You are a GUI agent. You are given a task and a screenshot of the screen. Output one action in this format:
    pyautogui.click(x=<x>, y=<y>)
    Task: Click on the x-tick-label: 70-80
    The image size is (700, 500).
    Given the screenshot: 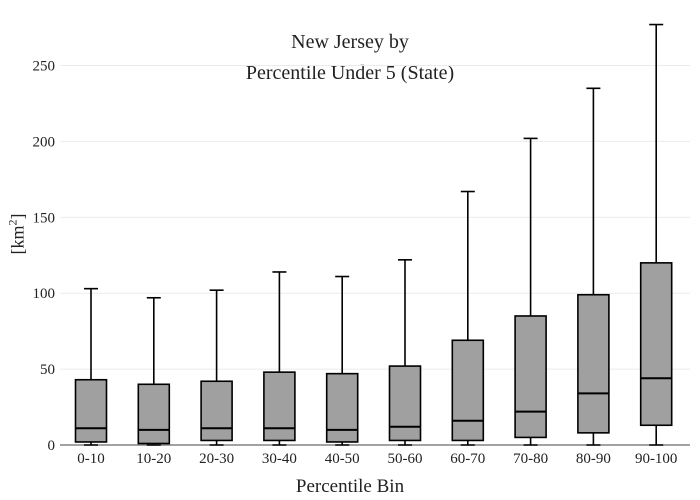 What is the action you would take?
    pyautogui.click(x=530, y=459)
    